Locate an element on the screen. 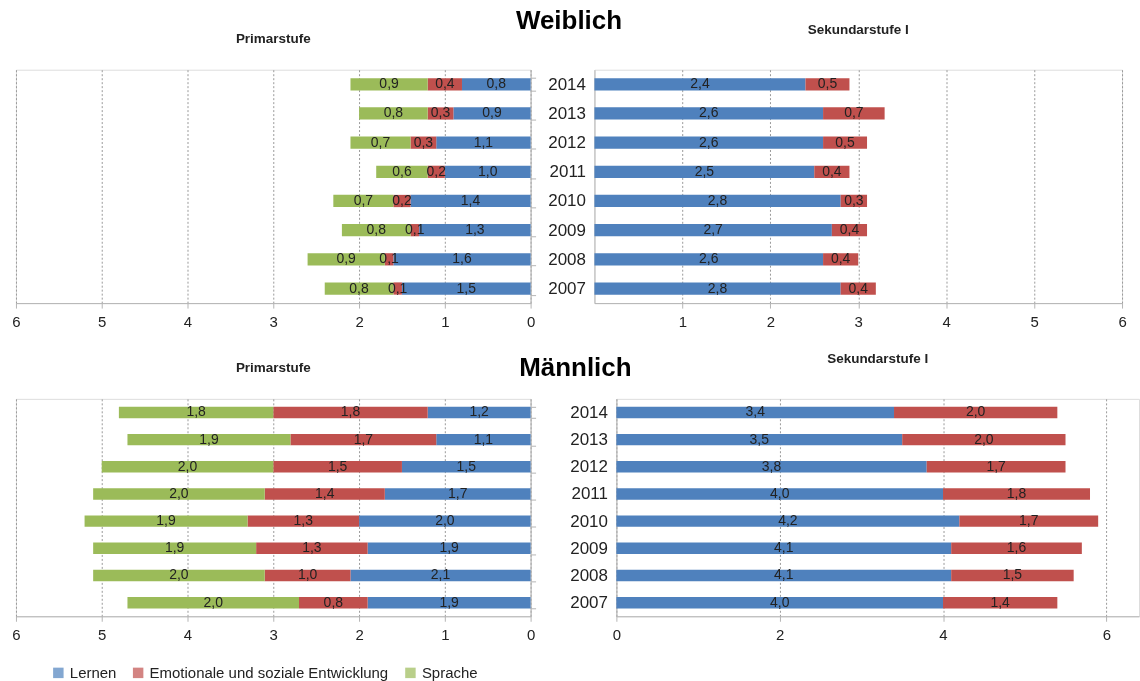 The image size is (1140, 681). data-label: 1,1 is located at coordinates (483, 438).